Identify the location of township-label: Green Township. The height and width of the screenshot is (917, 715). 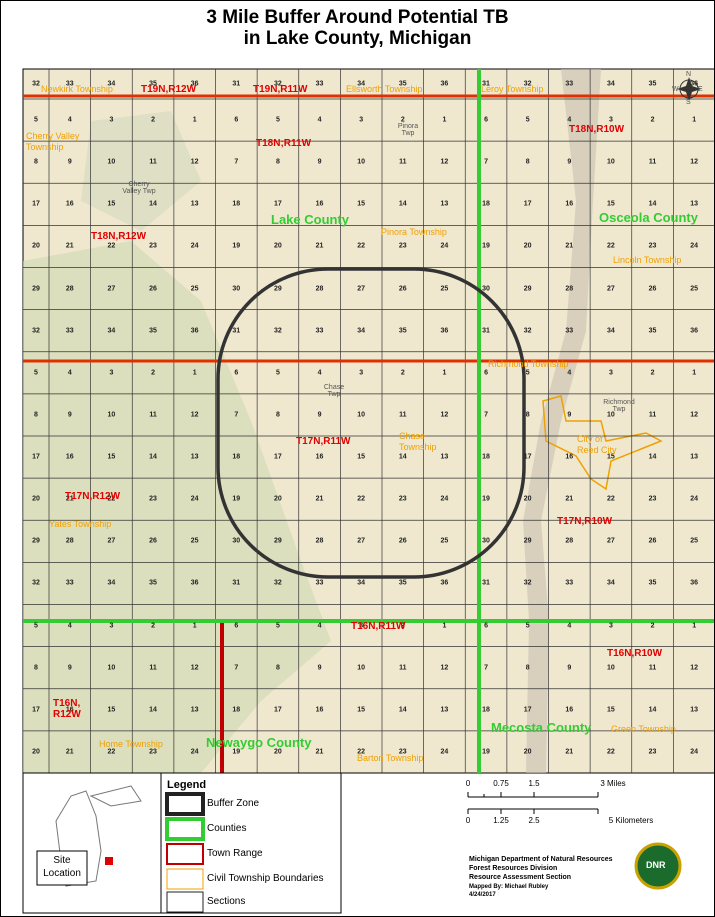
(643, 729).